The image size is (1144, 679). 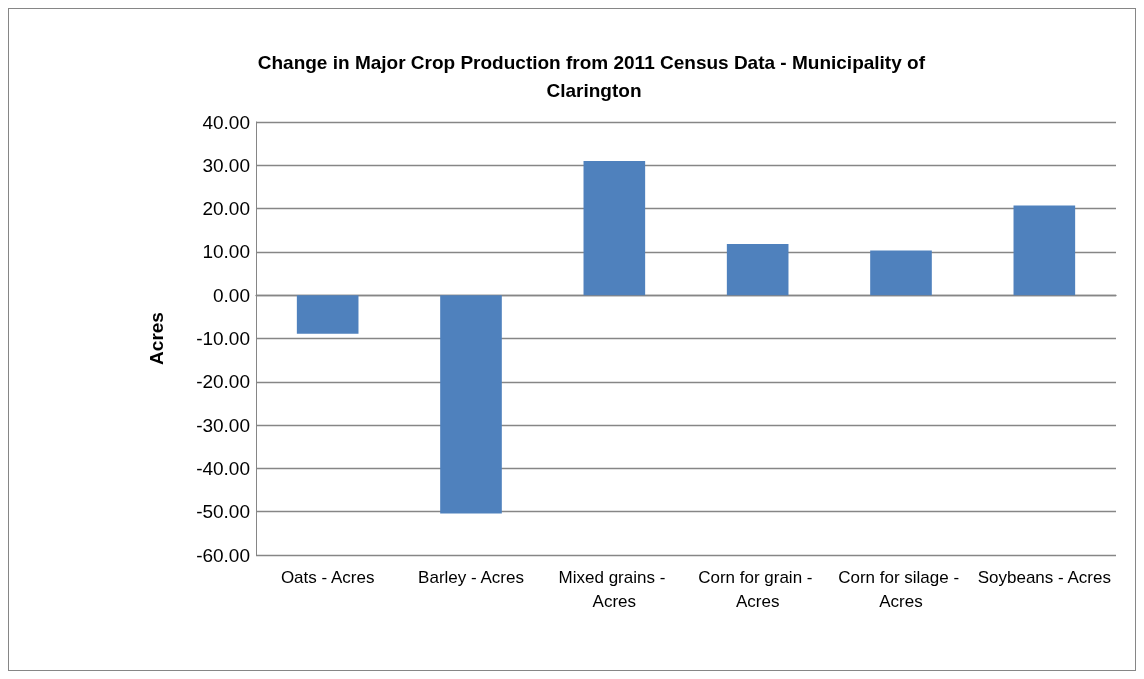 I want to click on y-tick-label: -50.00, so click(x=223, y=512).